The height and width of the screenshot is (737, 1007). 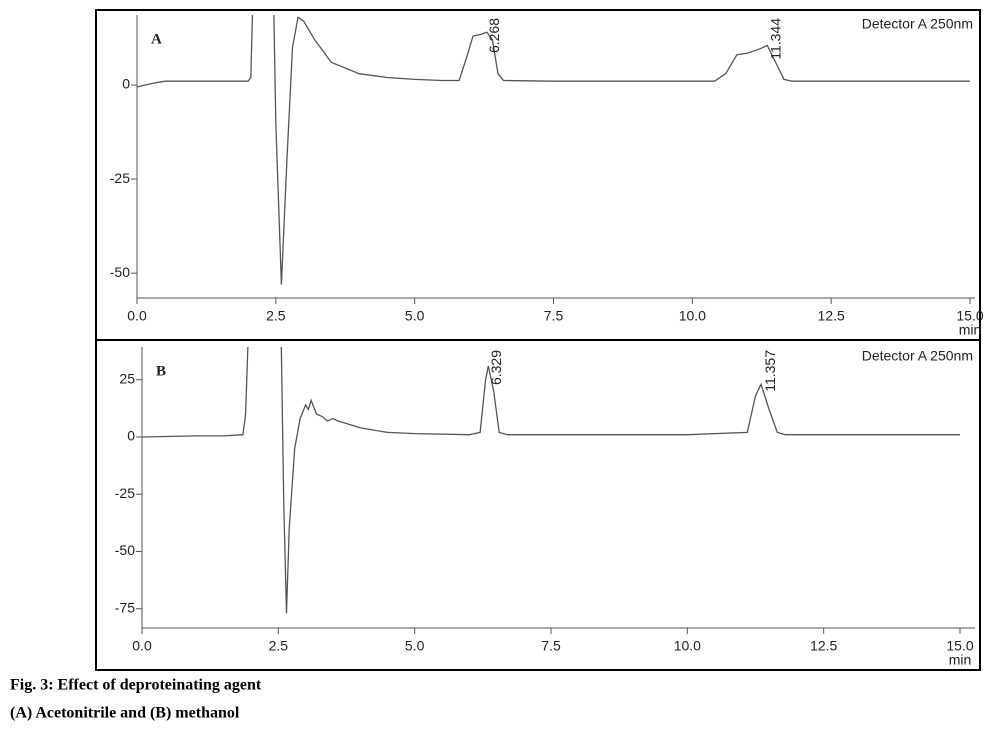 What do you see at coordinates (156, 39) in the screenshot?
I see `panel-label: A` at bounding box center [156, 39].